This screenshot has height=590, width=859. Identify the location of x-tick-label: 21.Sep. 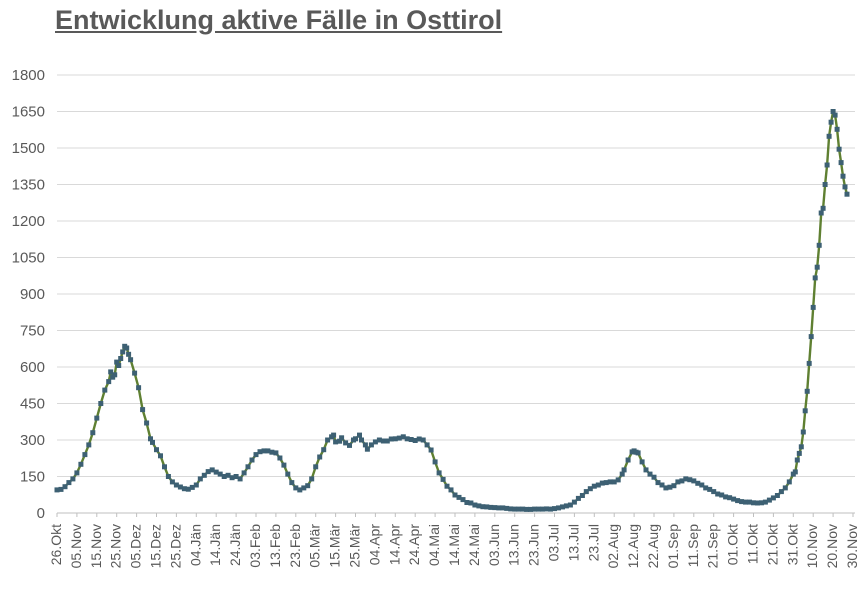
(713, 546).